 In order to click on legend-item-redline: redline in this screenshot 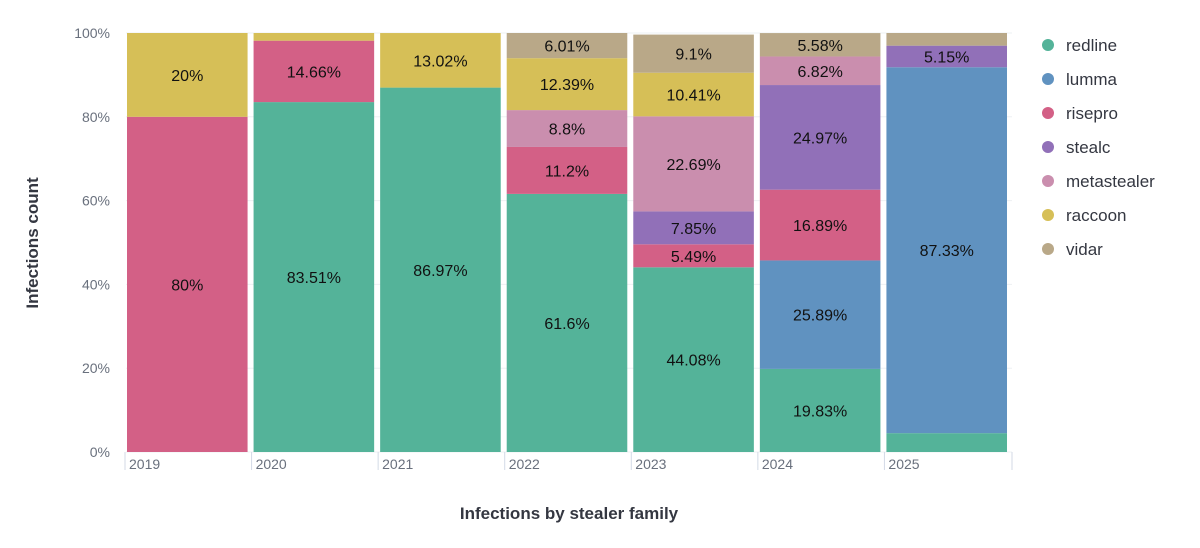, I will do `click(1091, 45)`.